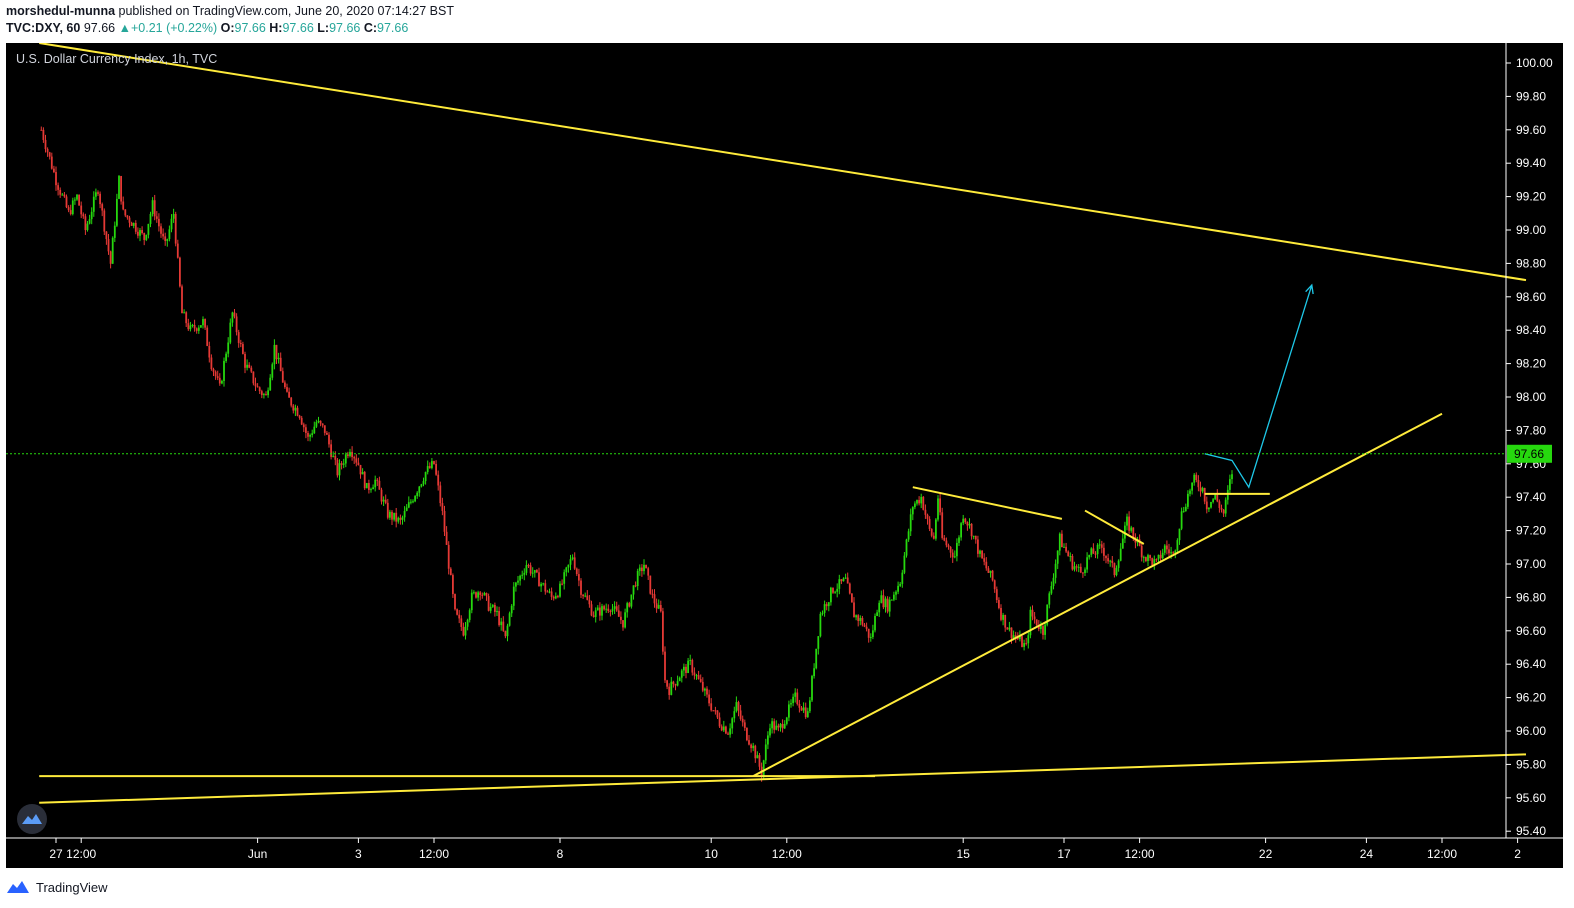  What do you see at coordinates (61, 11) in the screenshot?
I see `author-name: morshedul-munna` at bounding box center [61, 11].